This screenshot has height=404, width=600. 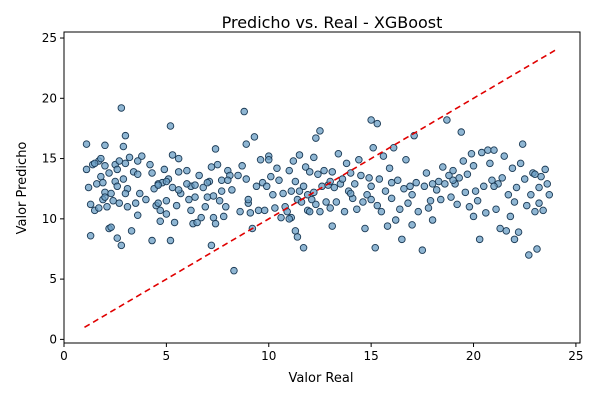 What do you see at coordinates (49, 159) in the screenshot?
I see `y-tick-label: 15` at bounding box center [49, 159].